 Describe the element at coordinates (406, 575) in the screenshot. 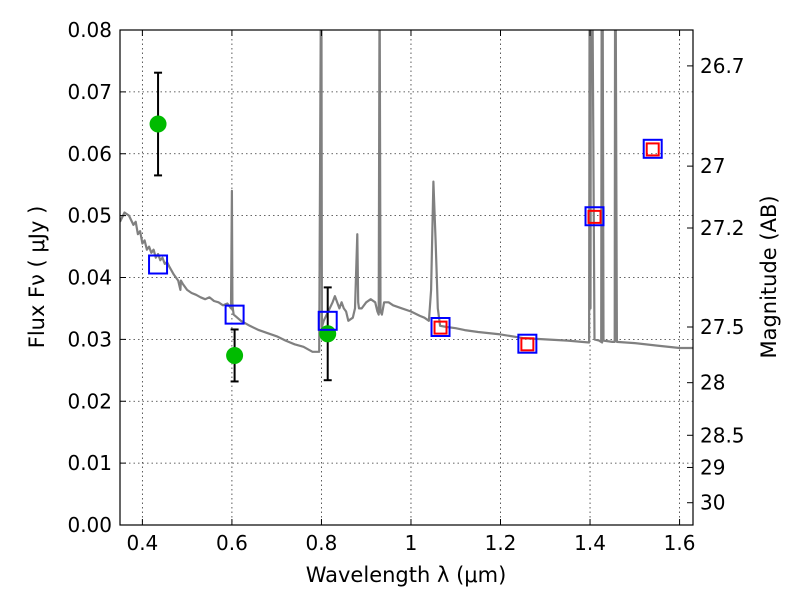

I see `x-axis-label: Wavelength λ (μm)` at that location.